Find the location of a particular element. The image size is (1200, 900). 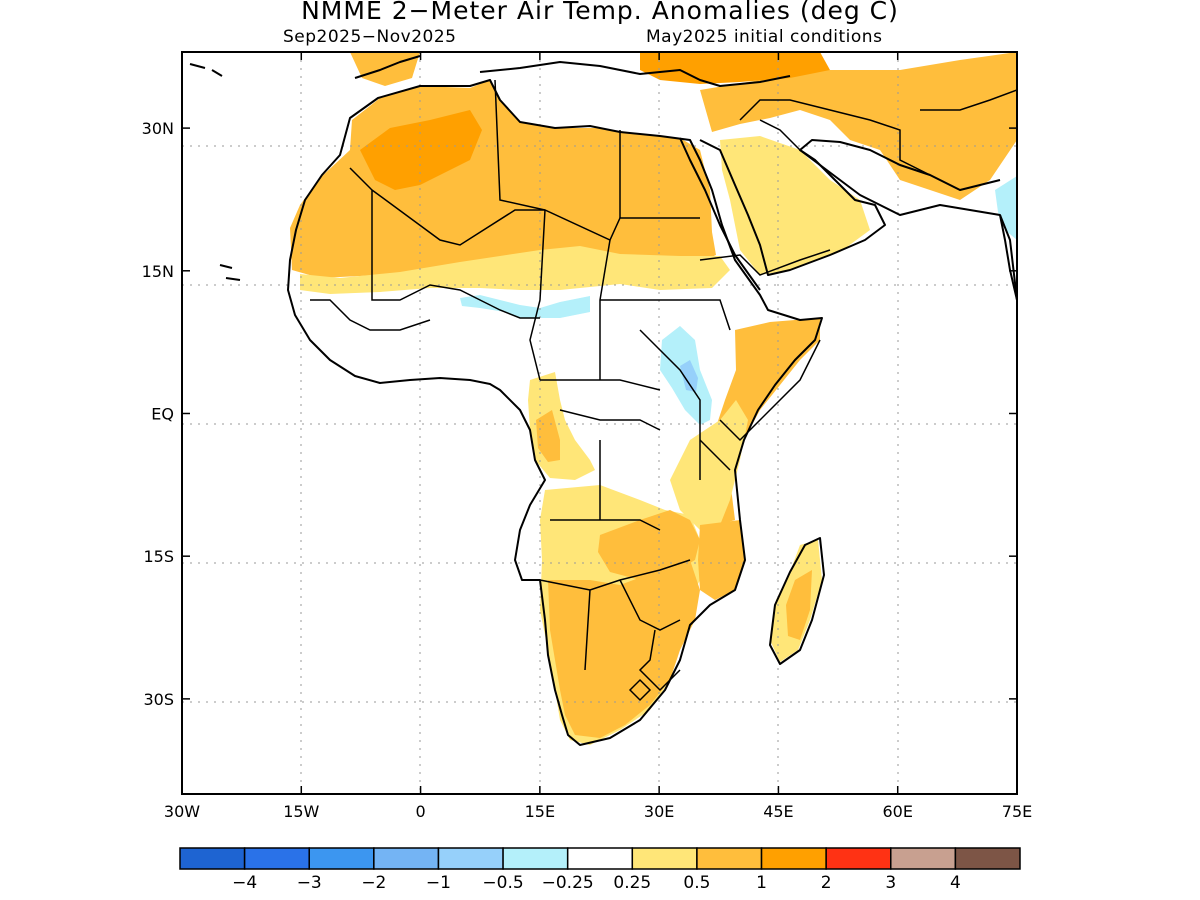

anomaly-region-madagascar-core is located at coordinates (799, 605).